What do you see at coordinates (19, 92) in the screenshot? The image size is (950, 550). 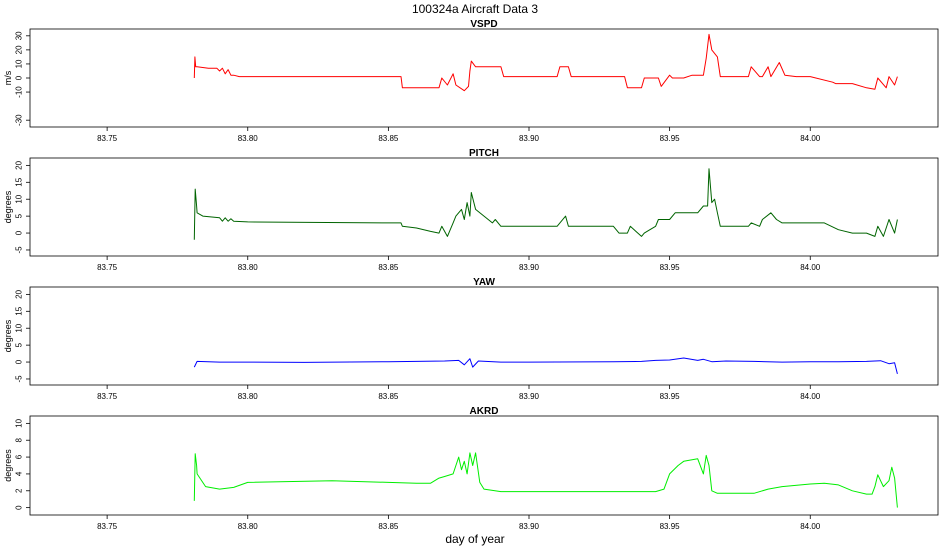 I see `y-tick-label: -10` at bounding box center [19, 92].